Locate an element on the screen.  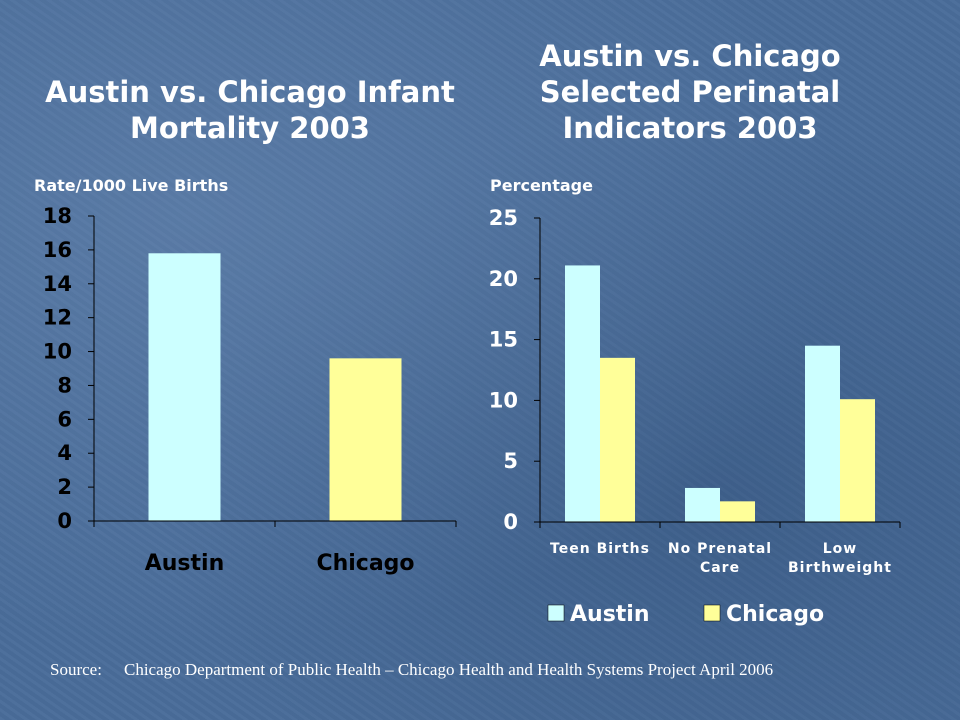
bar-chicago is located at coordinates (365, 439).